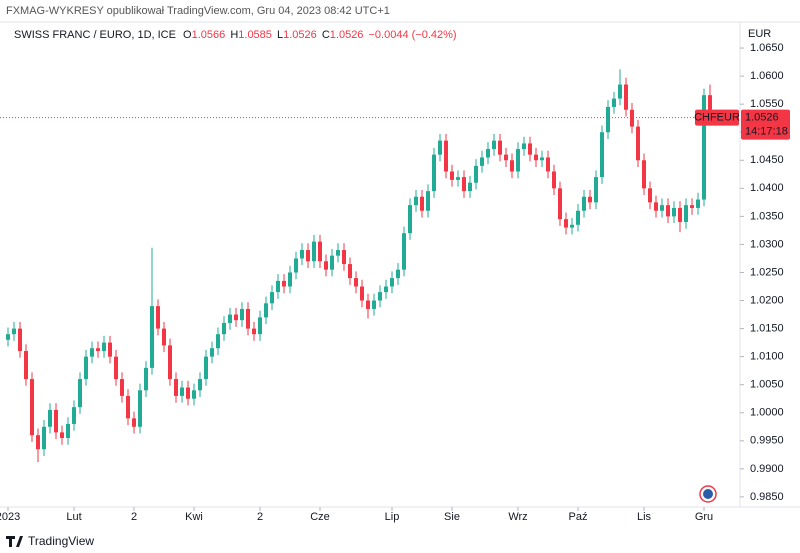  I want to click on x-tick-label: Cze, so click(320, 517).